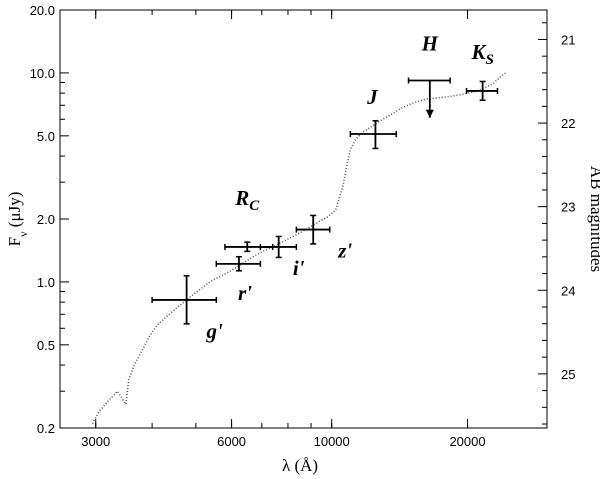 Image resolution: width=600 pixels, height=479 pixels. Describe the element at coordinates (46, 136) in the screenshot. I see `y-tick-label: 5.0` at that location.